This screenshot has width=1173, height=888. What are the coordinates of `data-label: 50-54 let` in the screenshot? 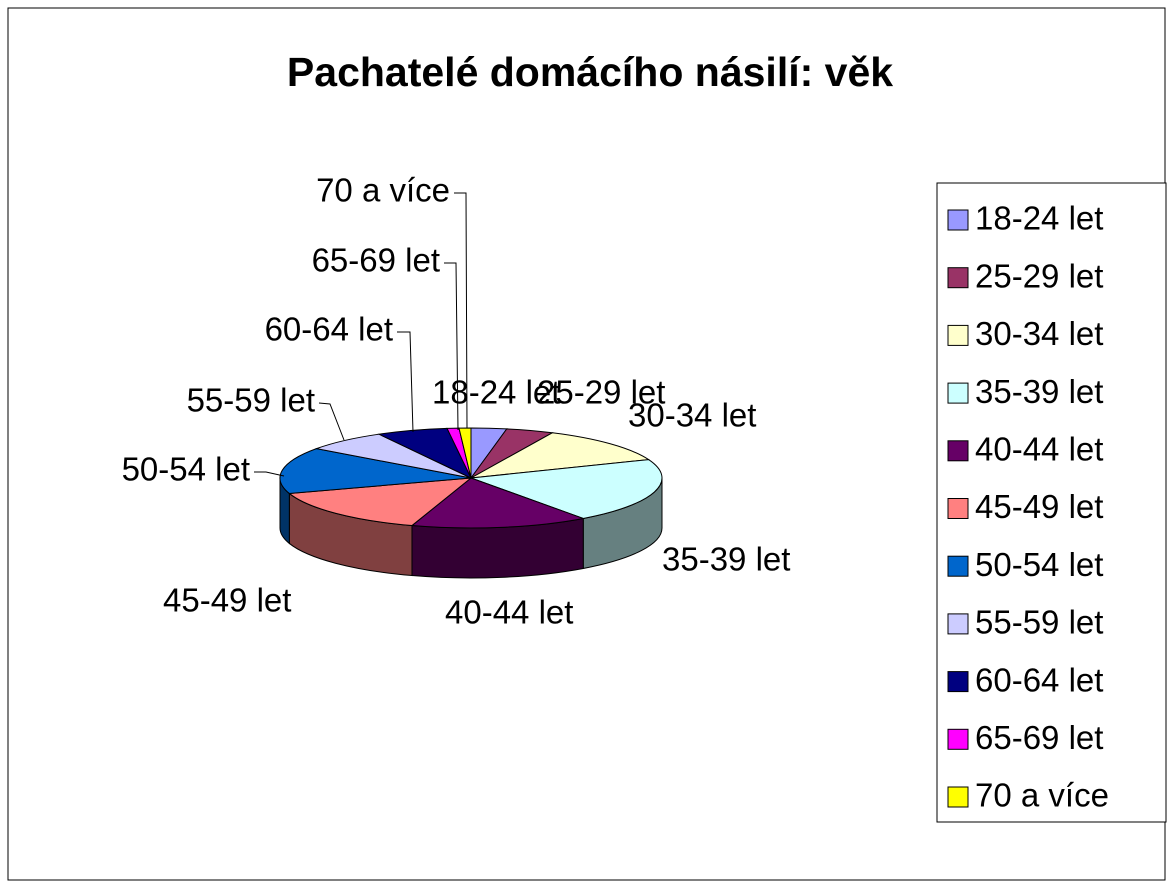 It's located at (186, 469).